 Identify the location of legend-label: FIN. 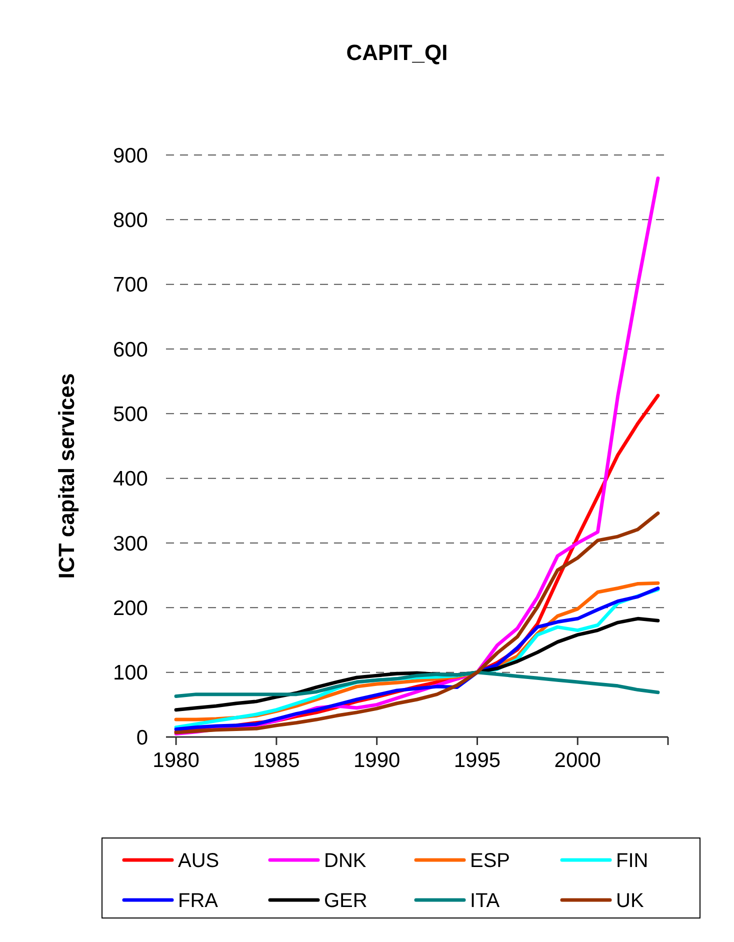
(632, 861).